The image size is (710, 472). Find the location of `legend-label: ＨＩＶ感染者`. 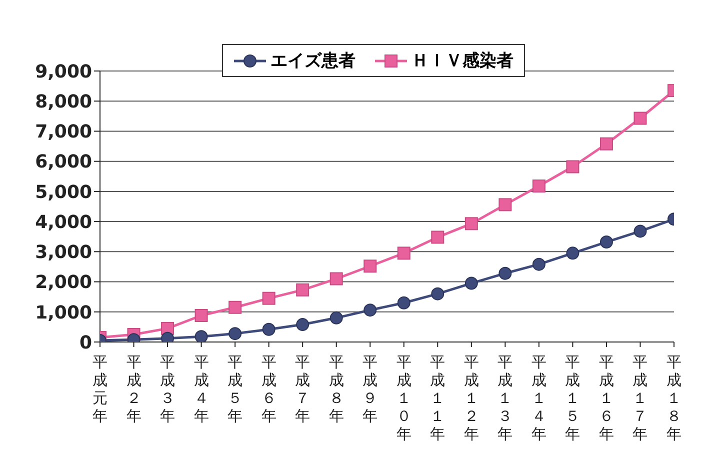

legend-label: ＨＩＶ感染者 is located at coordinates (463, 61).